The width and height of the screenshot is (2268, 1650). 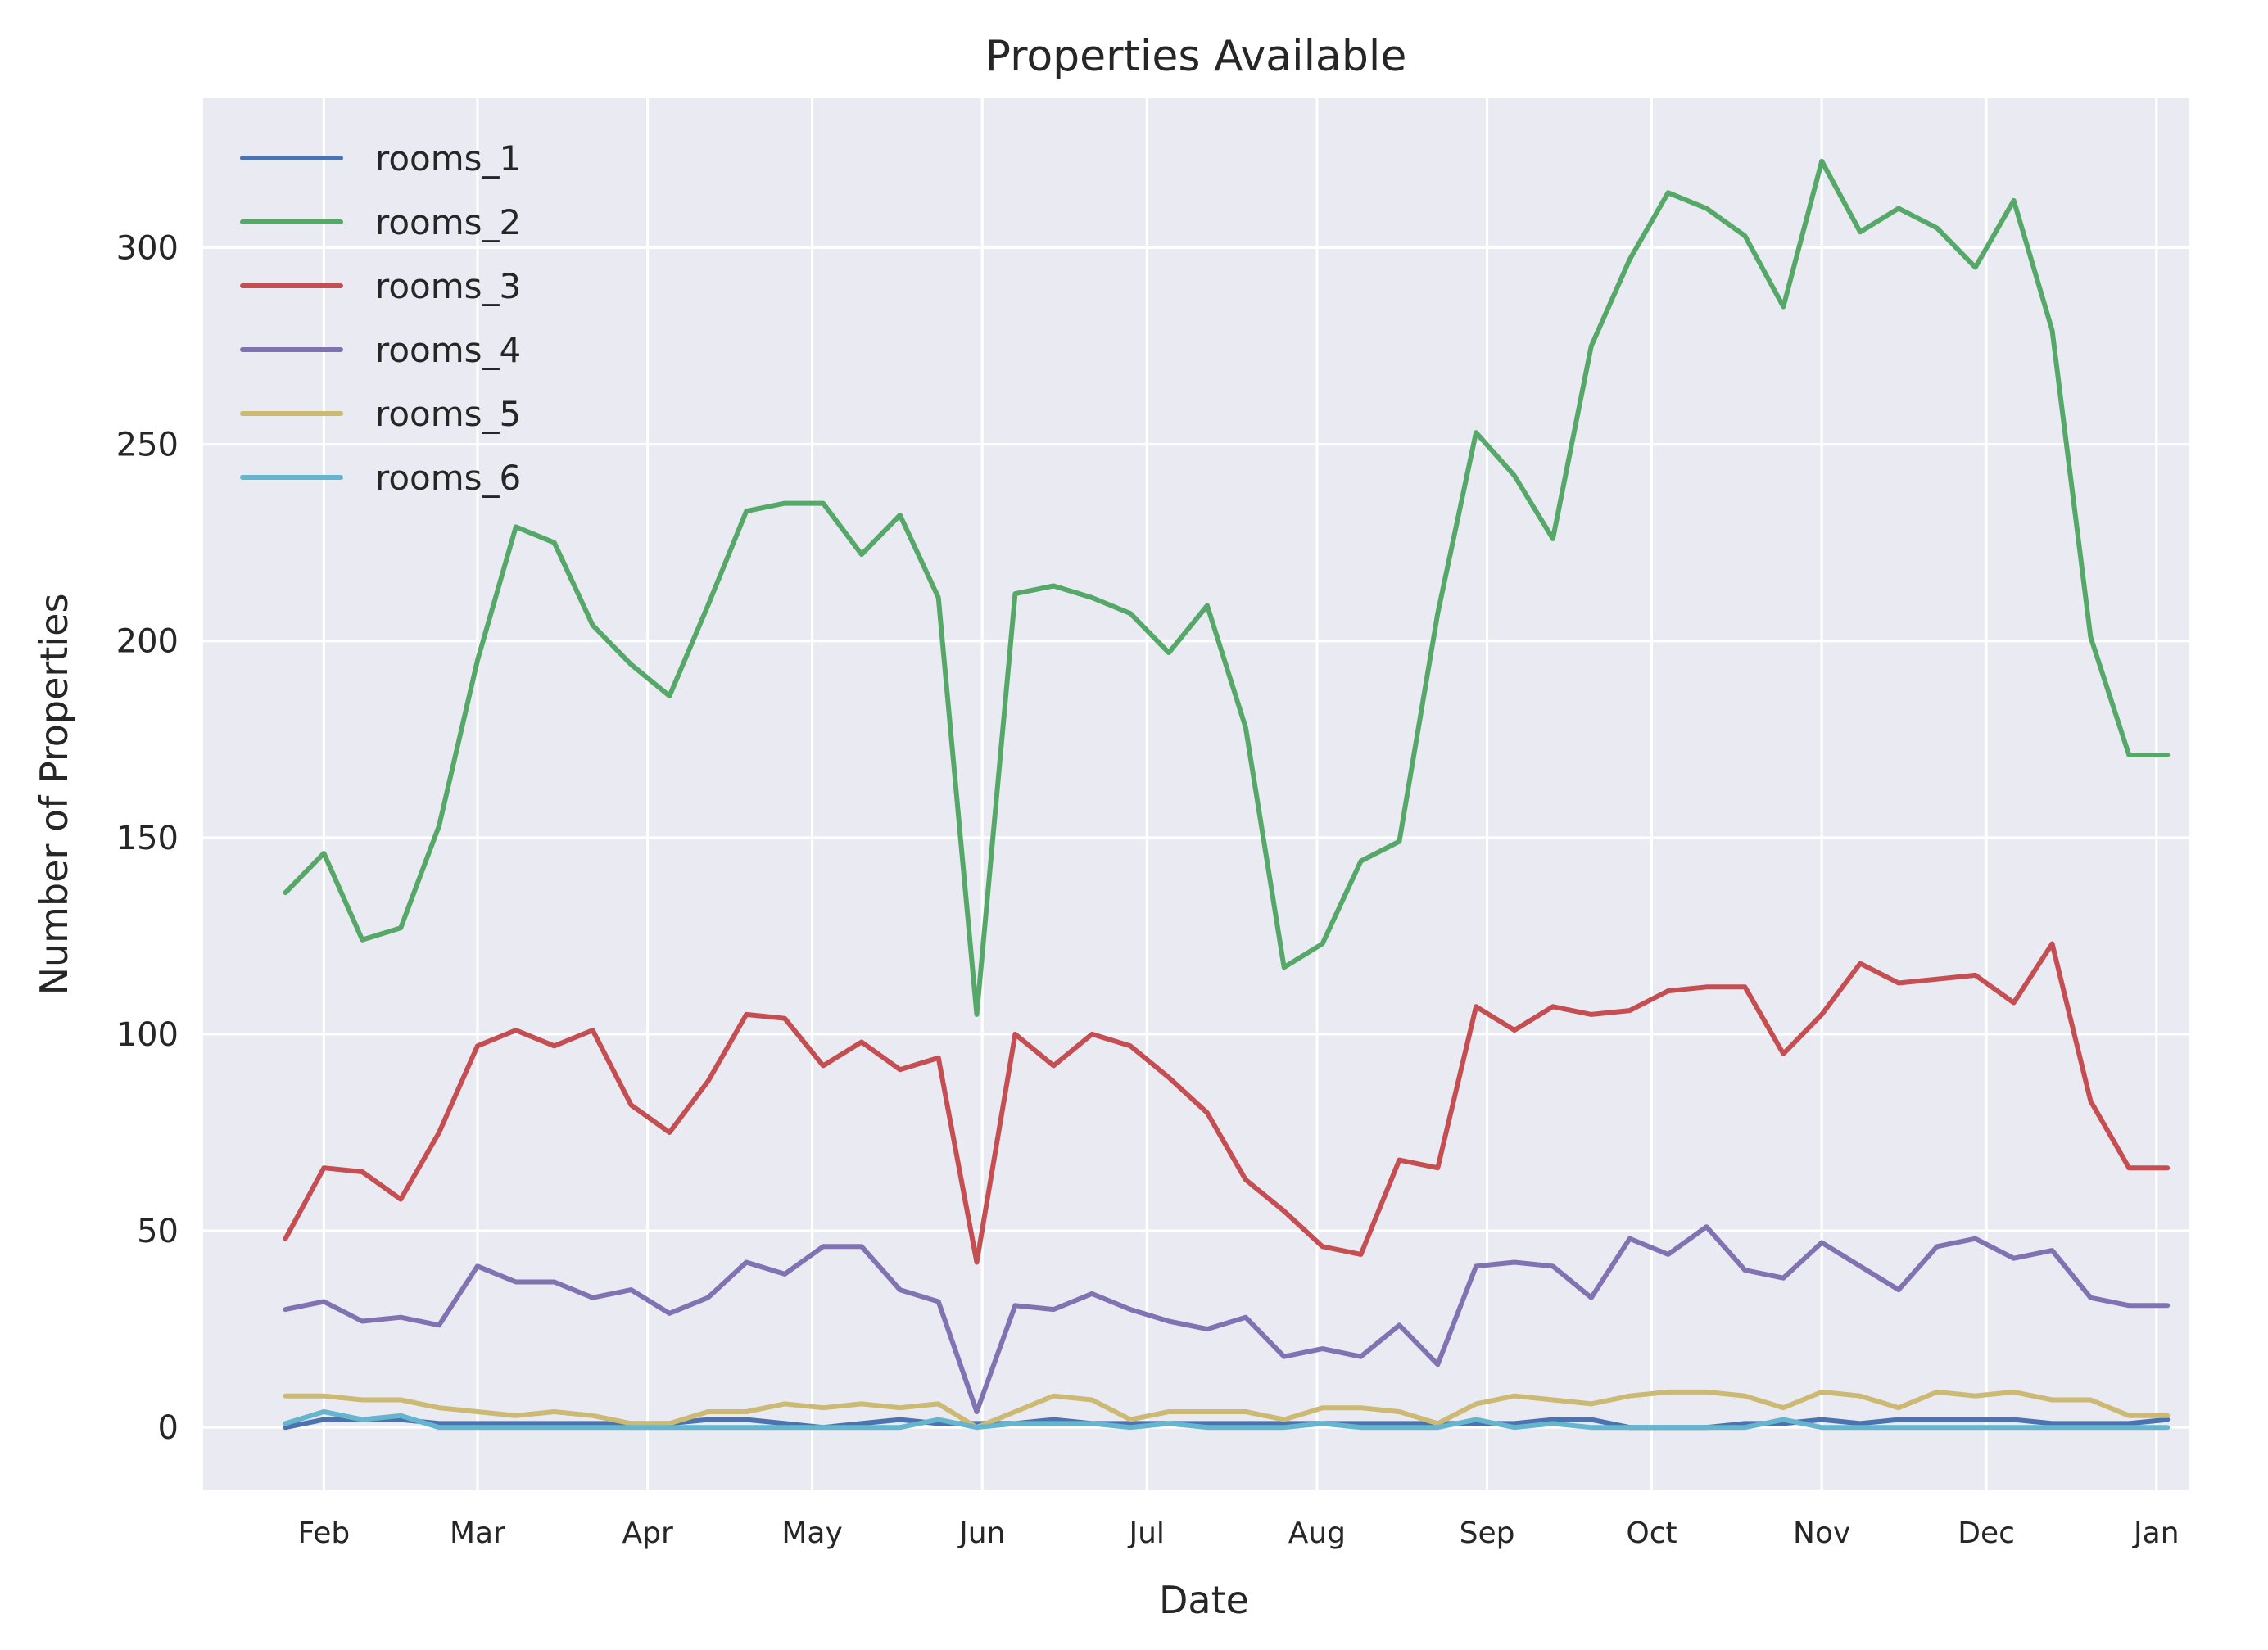 I want to click on chart-title: Properties Available, so click(x=1196, y=56).